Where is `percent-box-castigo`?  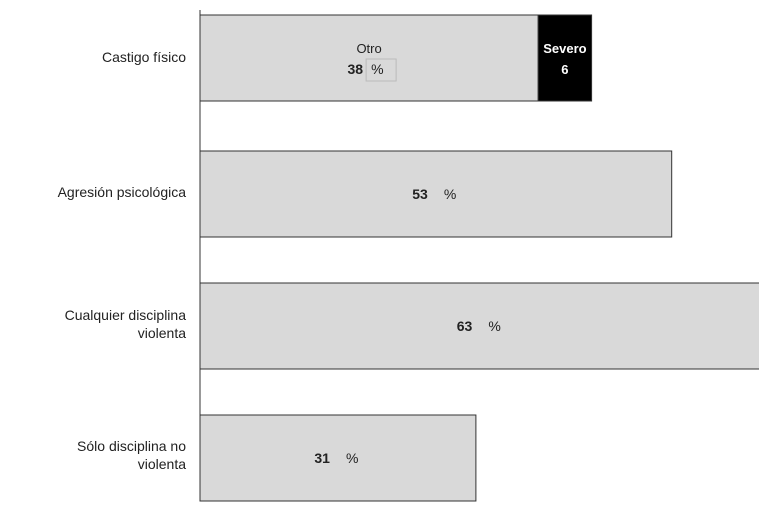
percent-box-castigo is located at coordinates (381, 70).